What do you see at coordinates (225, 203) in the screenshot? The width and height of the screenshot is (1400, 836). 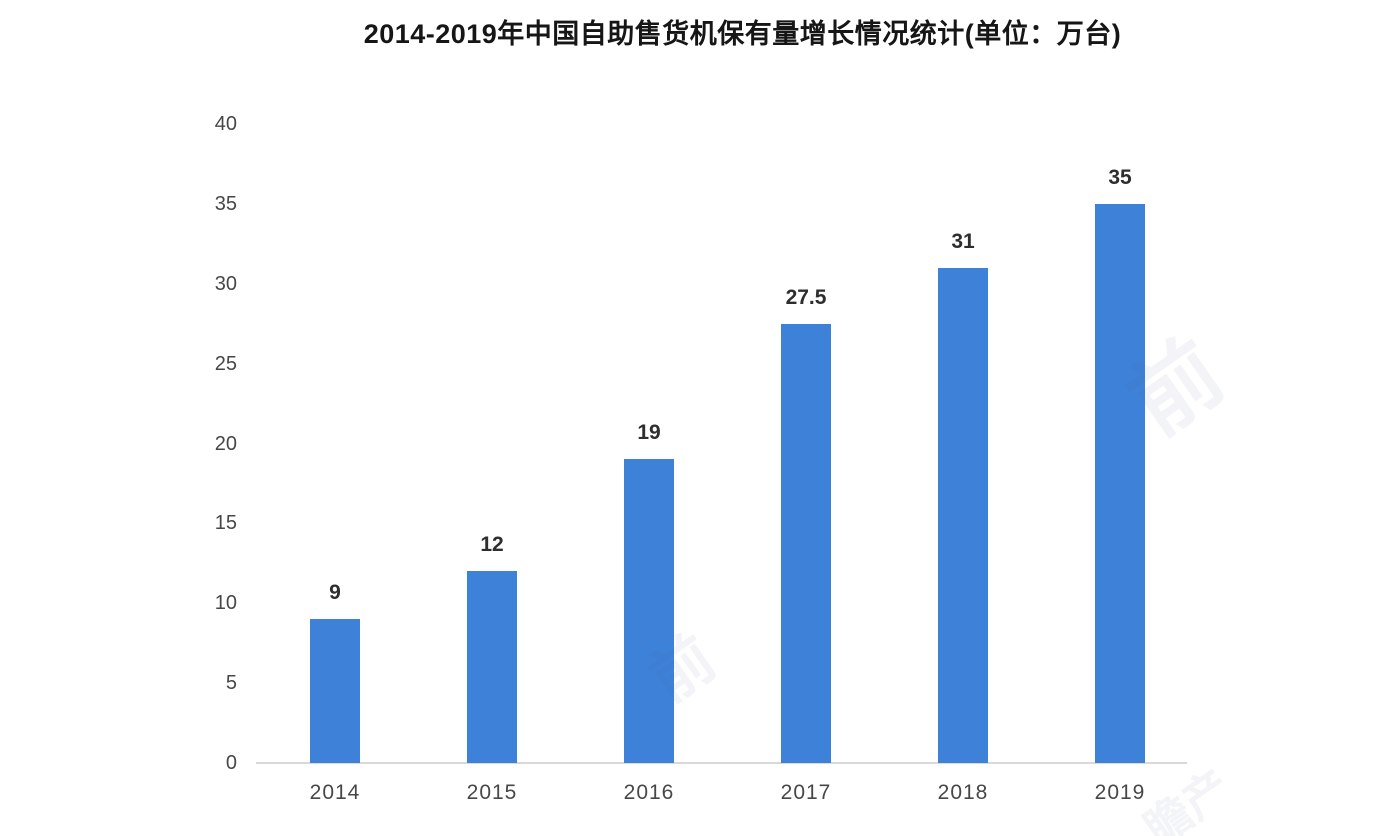 I see `y-tick-35: 35` at bounding box center [225, 203].